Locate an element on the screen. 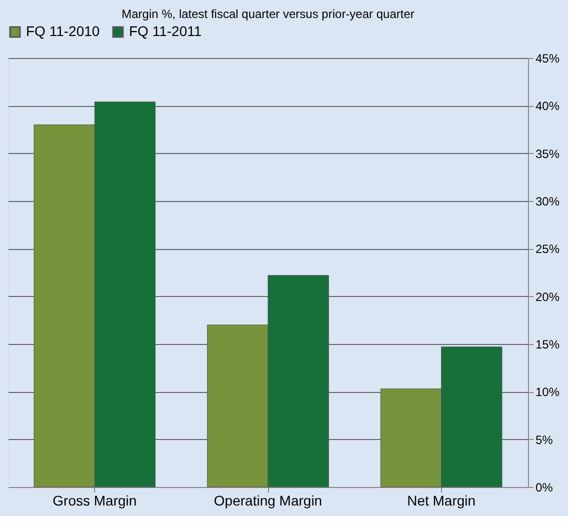  y-tick-label: 35% is located at coordinates (548, 153).